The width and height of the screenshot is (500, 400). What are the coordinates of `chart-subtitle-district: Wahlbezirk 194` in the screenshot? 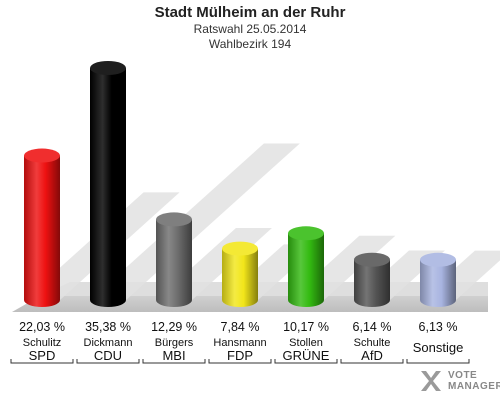 It's located at (250, 44).